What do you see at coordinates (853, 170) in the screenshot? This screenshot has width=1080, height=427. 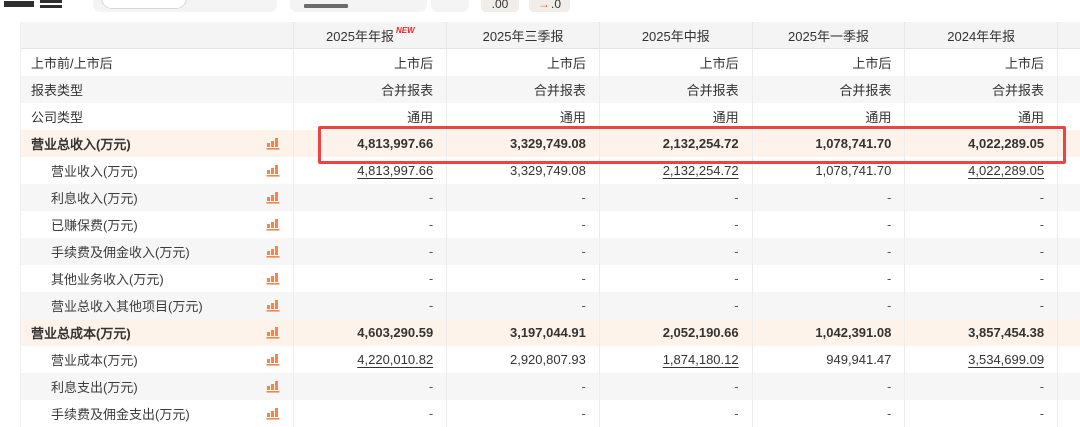 I see `value-text: 1,078,741.70` at bounding box center [853, 170].